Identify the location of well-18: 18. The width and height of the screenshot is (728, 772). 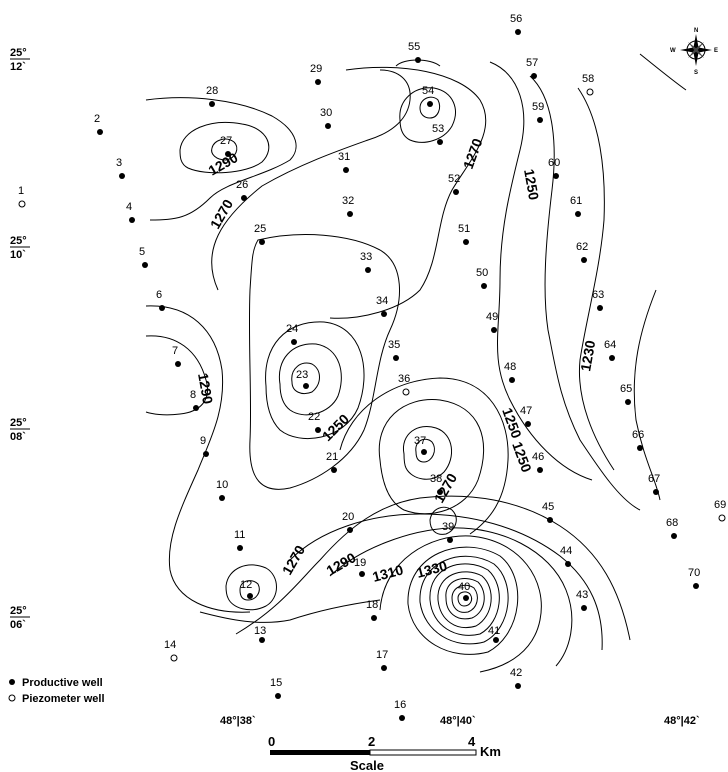
(372, 610).